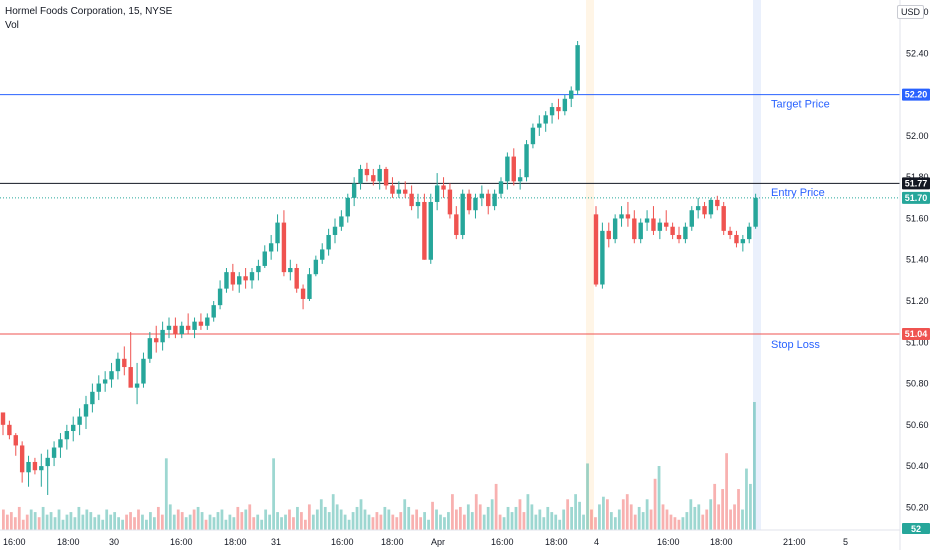 This screenshot has width=932, height=550. I want to click on current-price-line-tag-label: 51.77, so click(916, 183).